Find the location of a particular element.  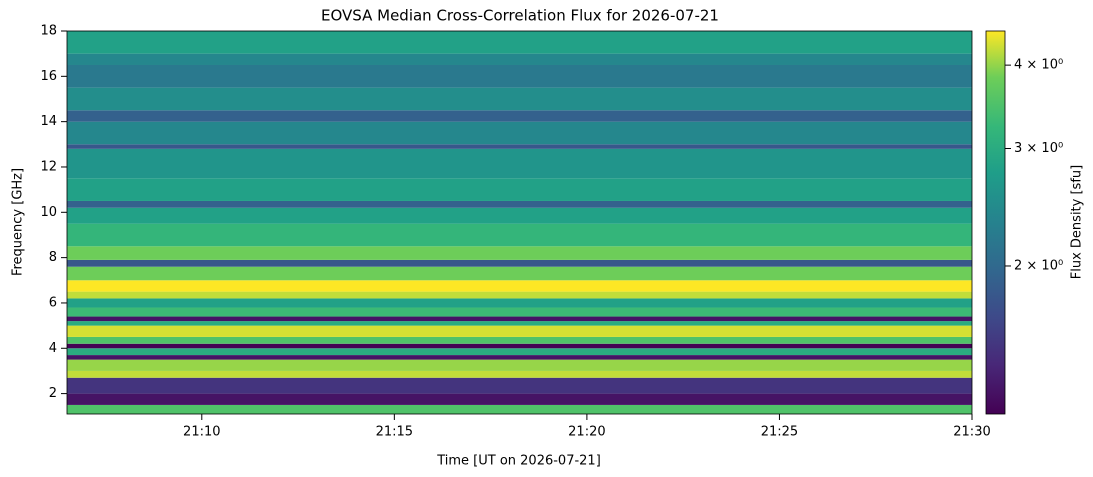

y-tick-label: 8 is located at coordinates (53, 257).